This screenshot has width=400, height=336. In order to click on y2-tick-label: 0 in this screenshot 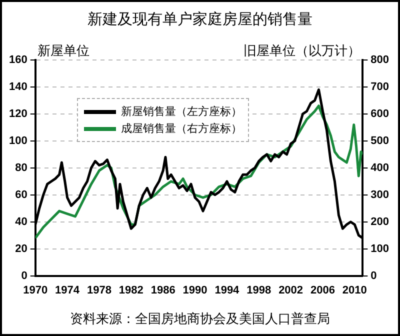, I will do `click(373, 276)`.